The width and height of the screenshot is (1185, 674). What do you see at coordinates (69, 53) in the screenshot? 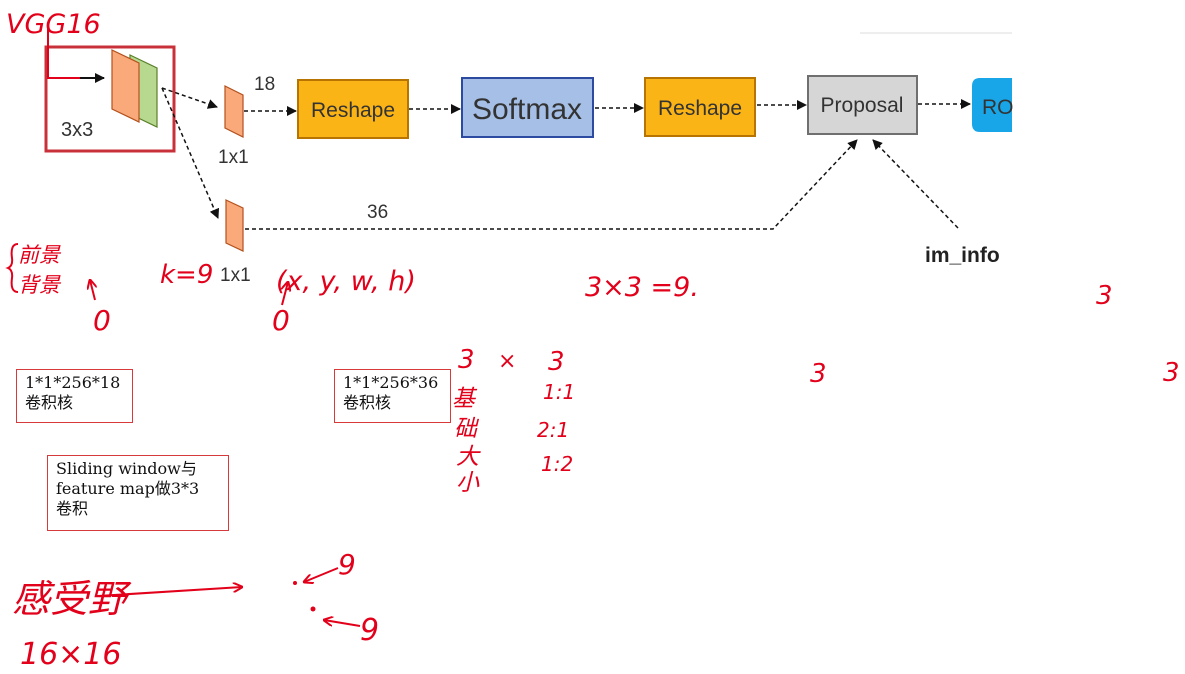
I see `vgg-input-arrow` at bounding box center [69, 53].